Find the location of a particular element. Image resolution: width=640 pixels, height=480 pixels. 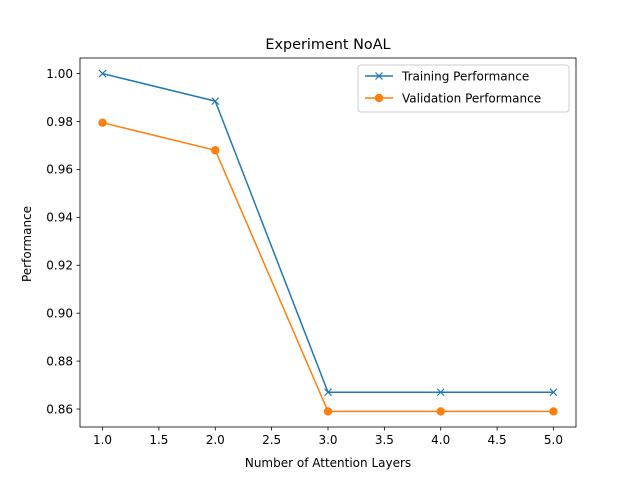

x-tick-label: 5.0 is located at coordinates (553, 440).